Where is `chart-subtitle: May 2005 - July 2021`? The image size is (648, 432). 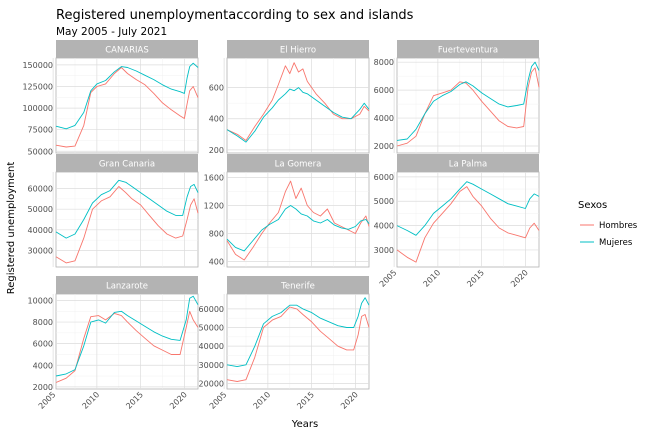 chart-subtitle: May 2005 - July 2021 is located at coordinates (111, 32).